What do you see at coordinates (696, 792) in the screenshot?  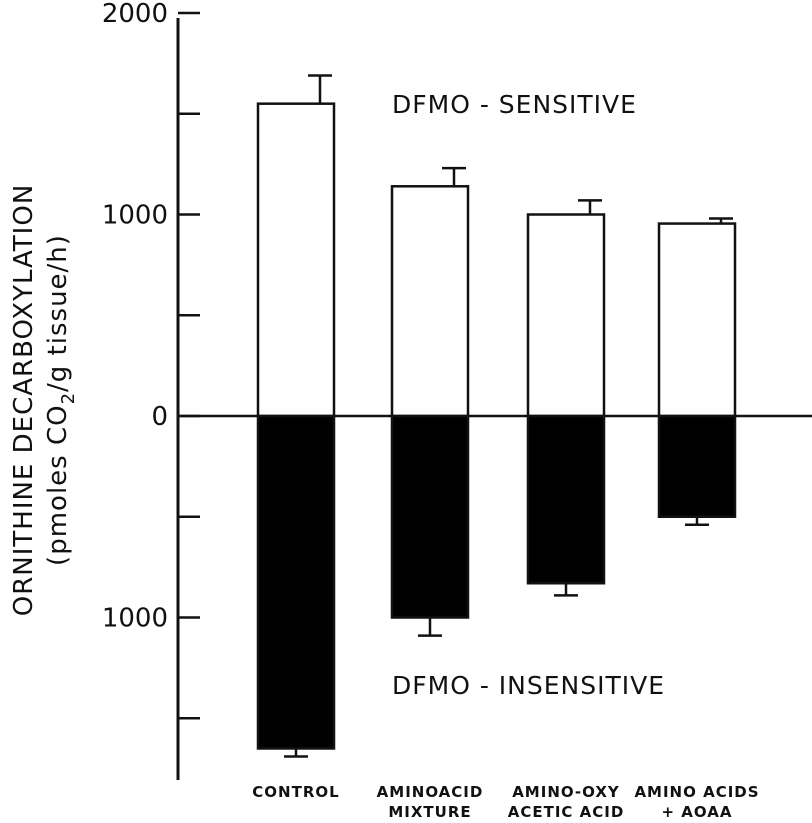 I see `category-label: AMINO ACIDS` at bounding box center [696, 792].